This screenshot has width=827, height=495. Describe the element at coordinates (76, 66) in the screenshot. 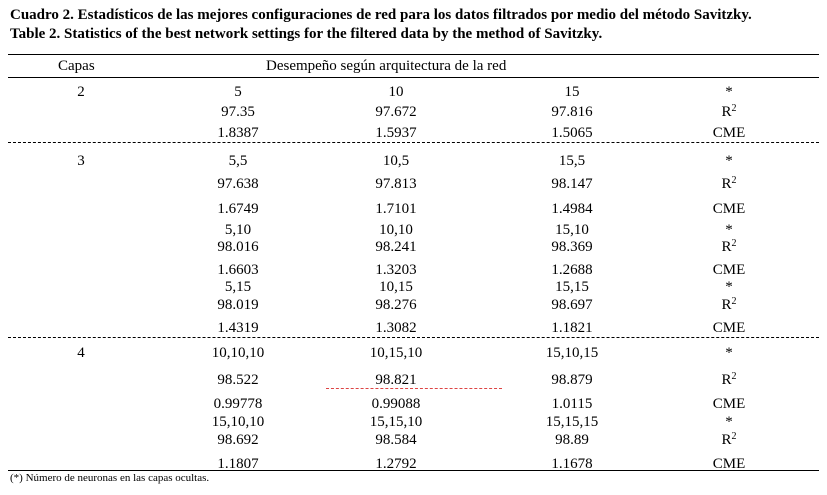

I see `header-capas: Capas` at that location.